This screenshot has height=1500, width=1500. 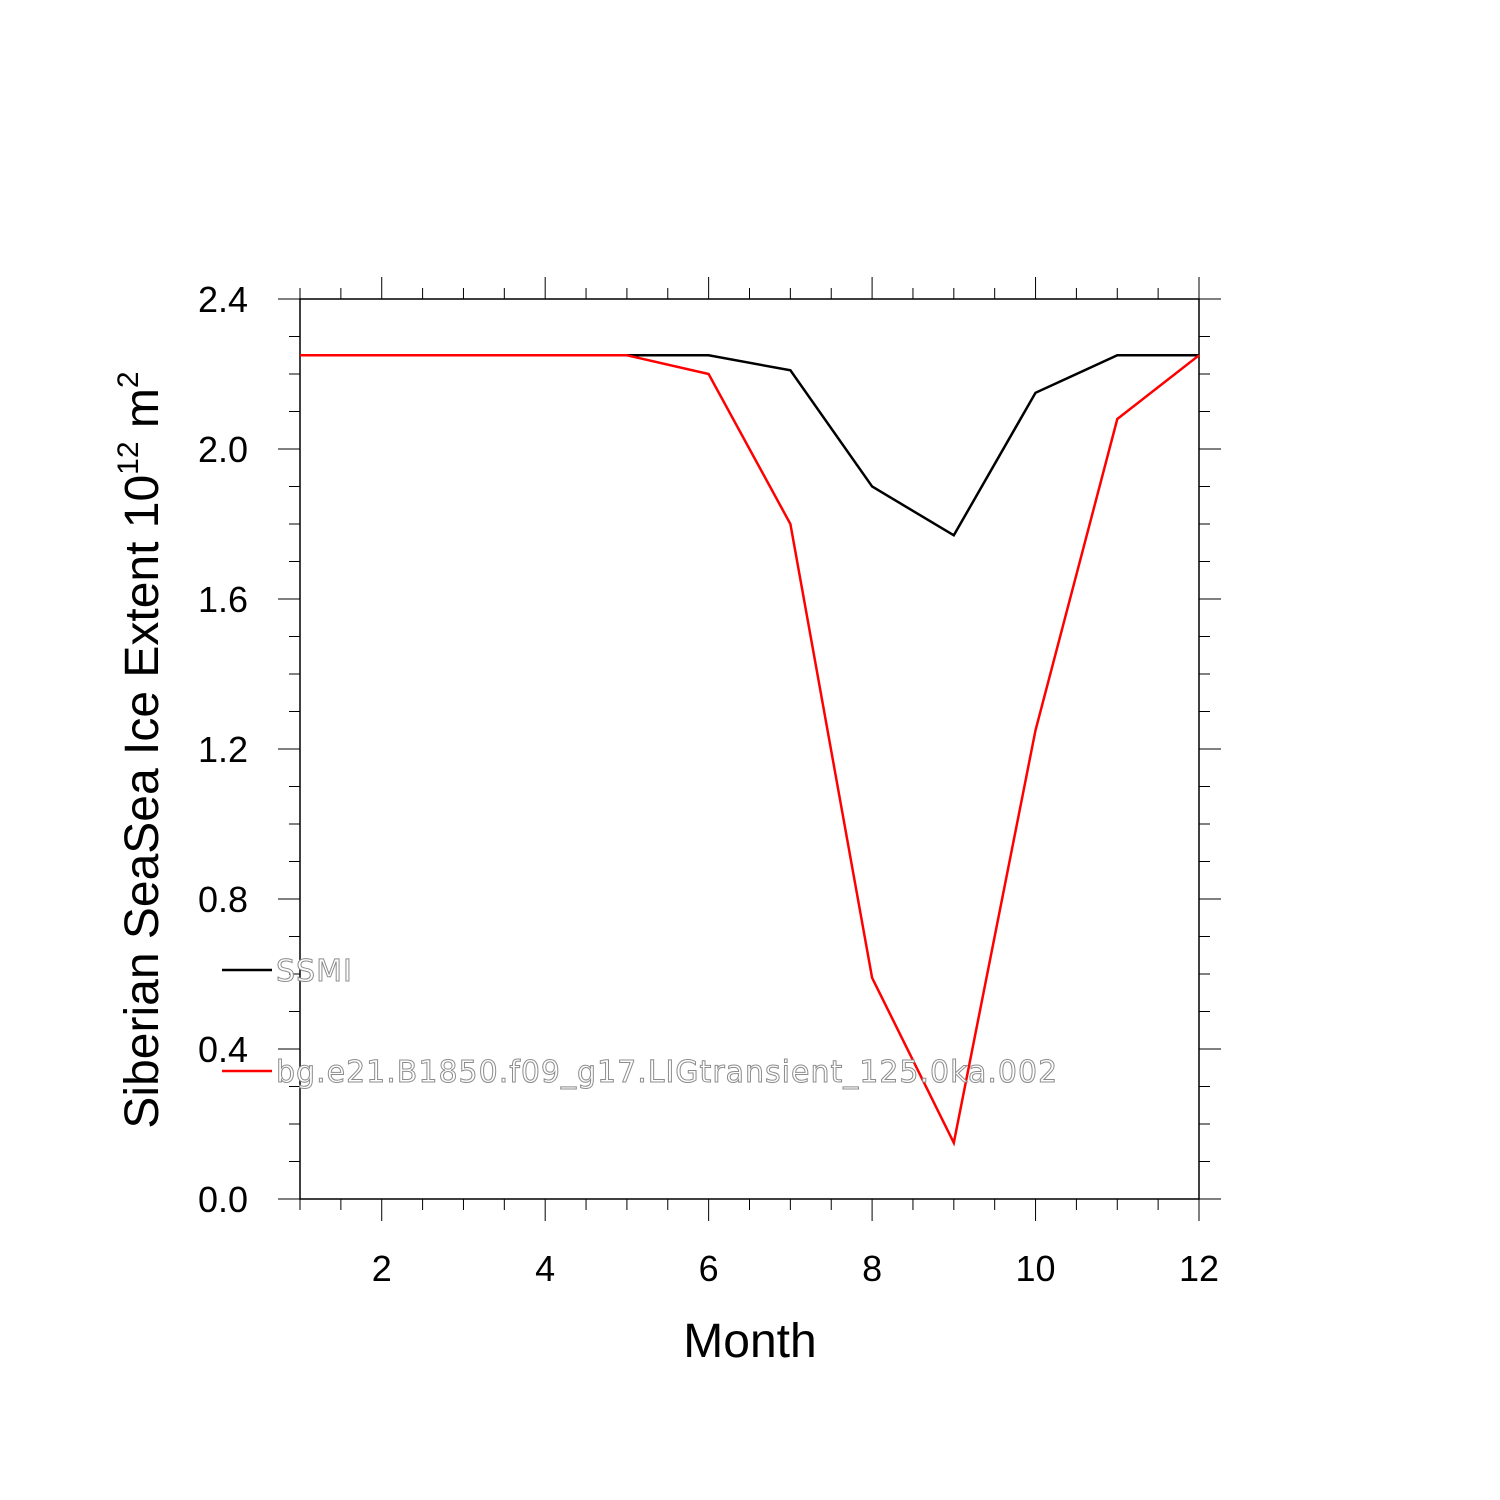 I want to click on x-tick-label: 4, so click(x=545, y=1268).